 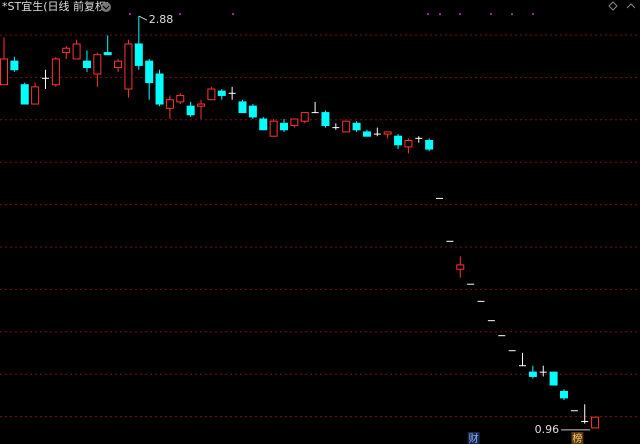 What do you see at coordinates (547, 429) in the screenshot?
I see `min-label: 0.96` at bounding box center [547, 429].